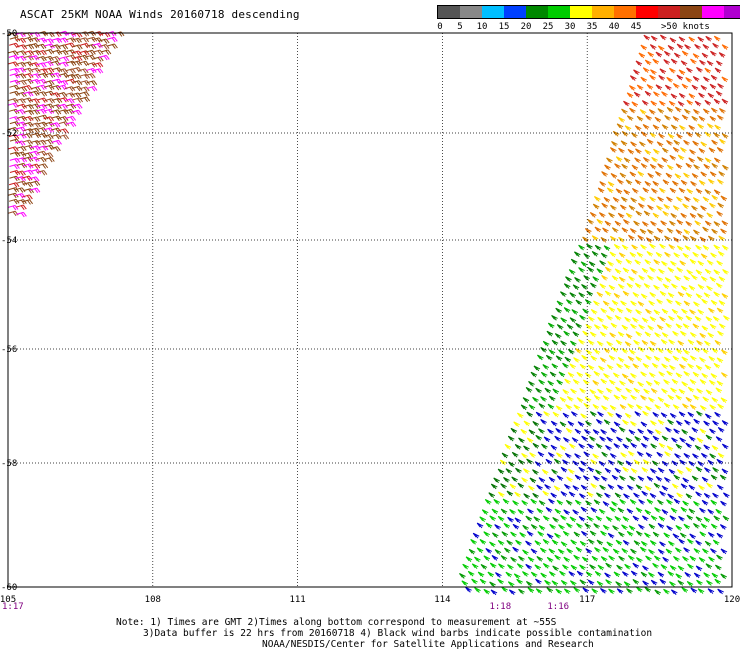  What do you see at coordinates (587, 600) in the screenshot?
I see `longitude-tick-label: 117` at bounding box center [587, 600].